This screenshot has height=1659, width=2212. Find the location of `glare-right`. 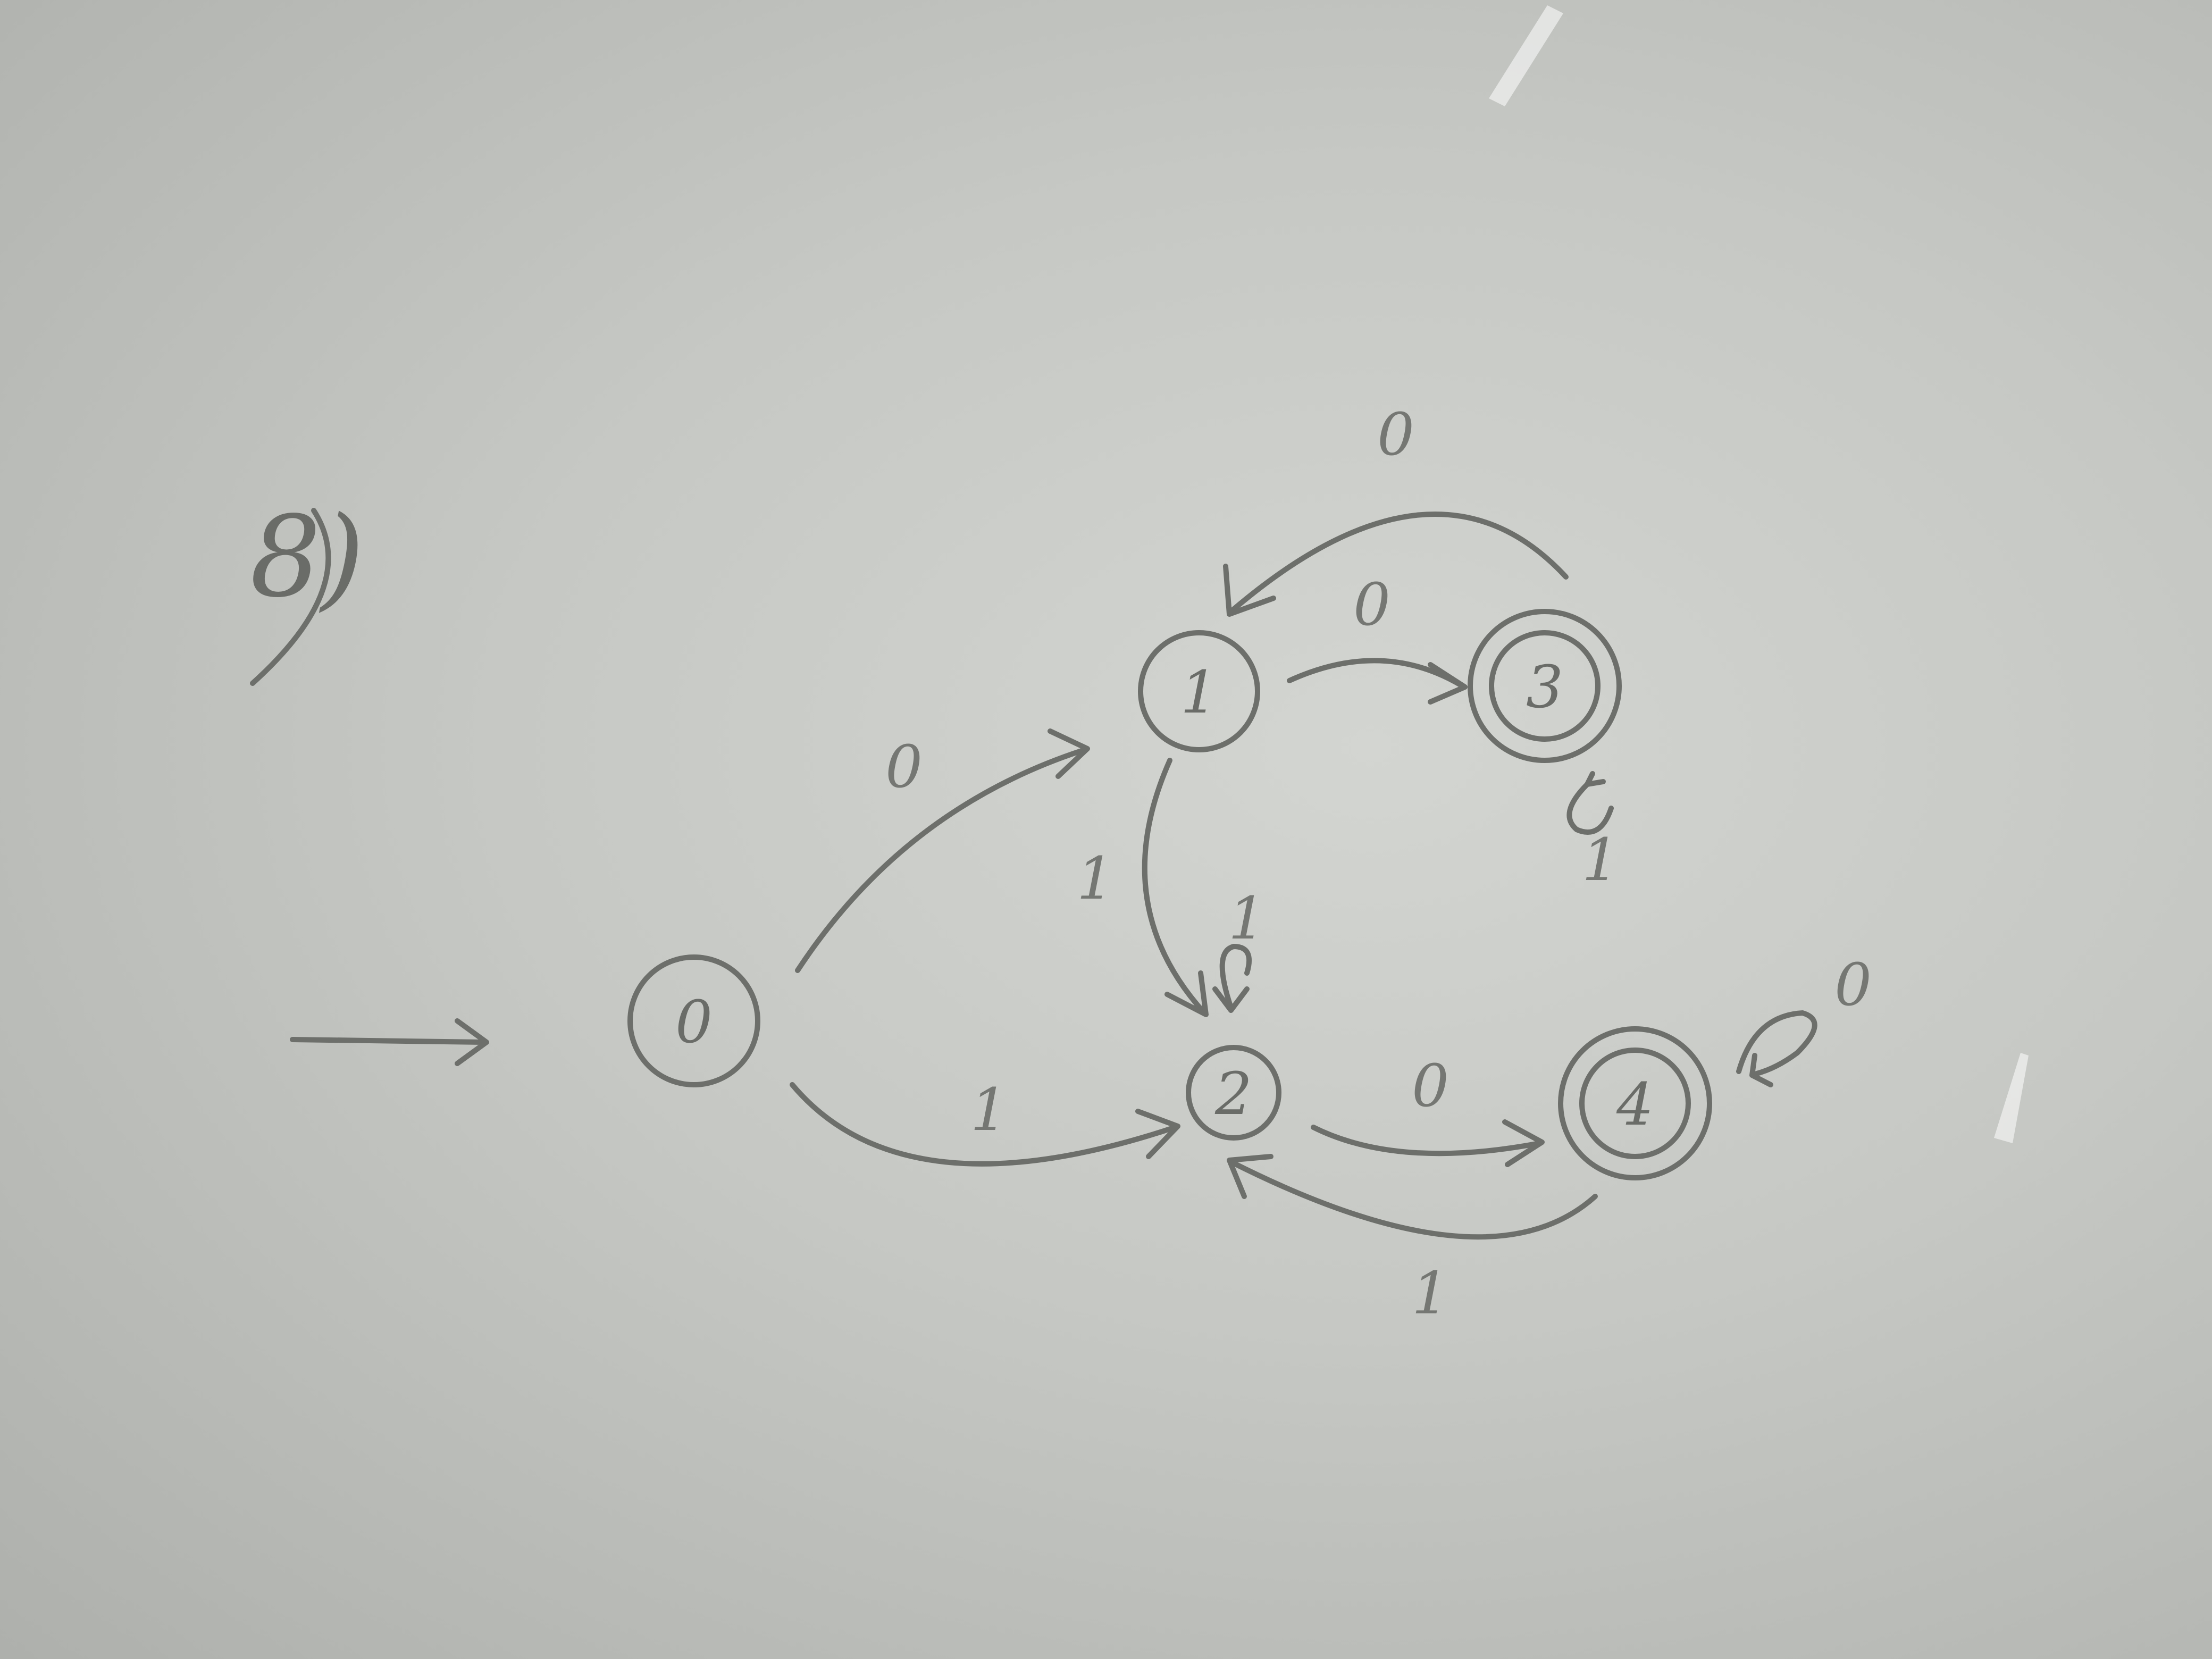

glare-right is located at coordinates (2011, 1098).